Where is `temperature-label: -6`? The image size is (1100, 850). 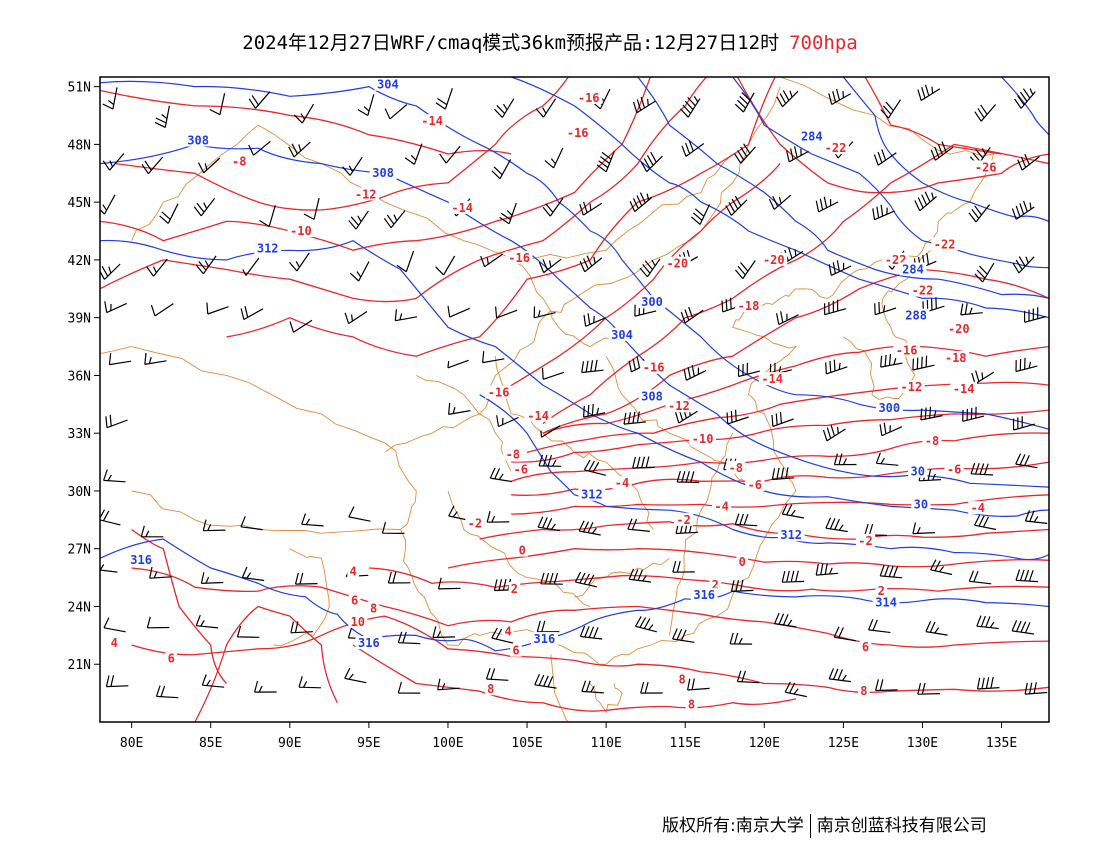
temperature-label: -6 is located at coordinates (520, 470).